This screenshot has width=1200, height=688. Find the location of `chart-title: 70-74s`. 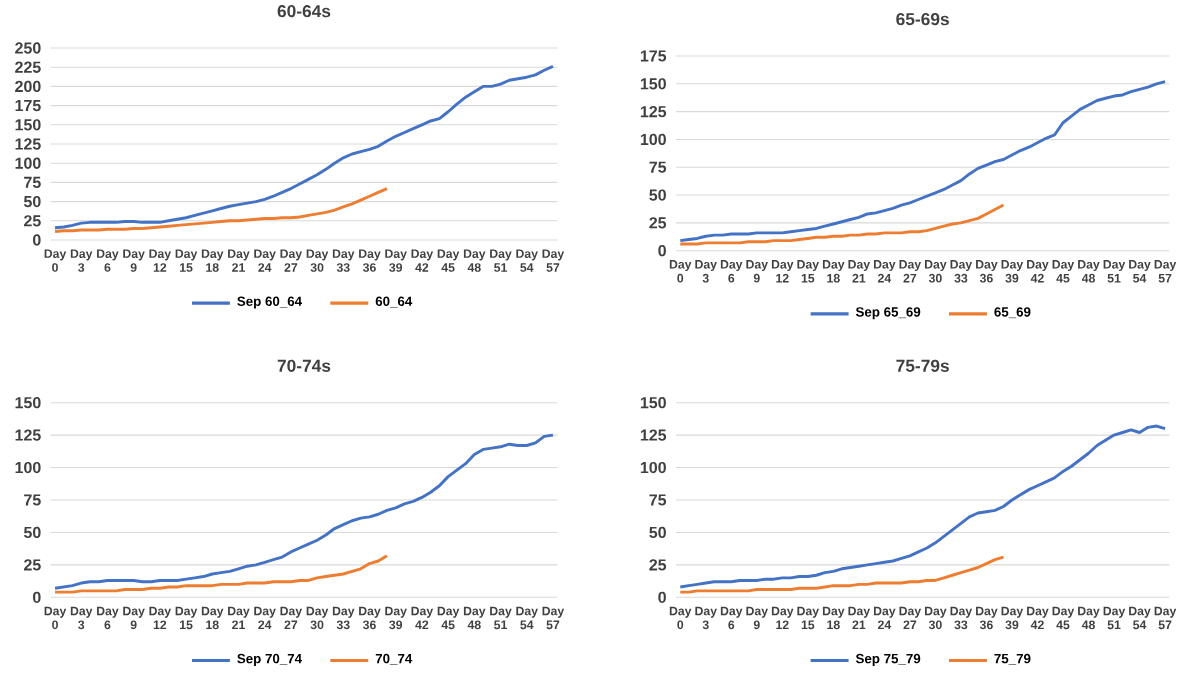

chart-title: 70-74s is located at coordinates (304, 365).